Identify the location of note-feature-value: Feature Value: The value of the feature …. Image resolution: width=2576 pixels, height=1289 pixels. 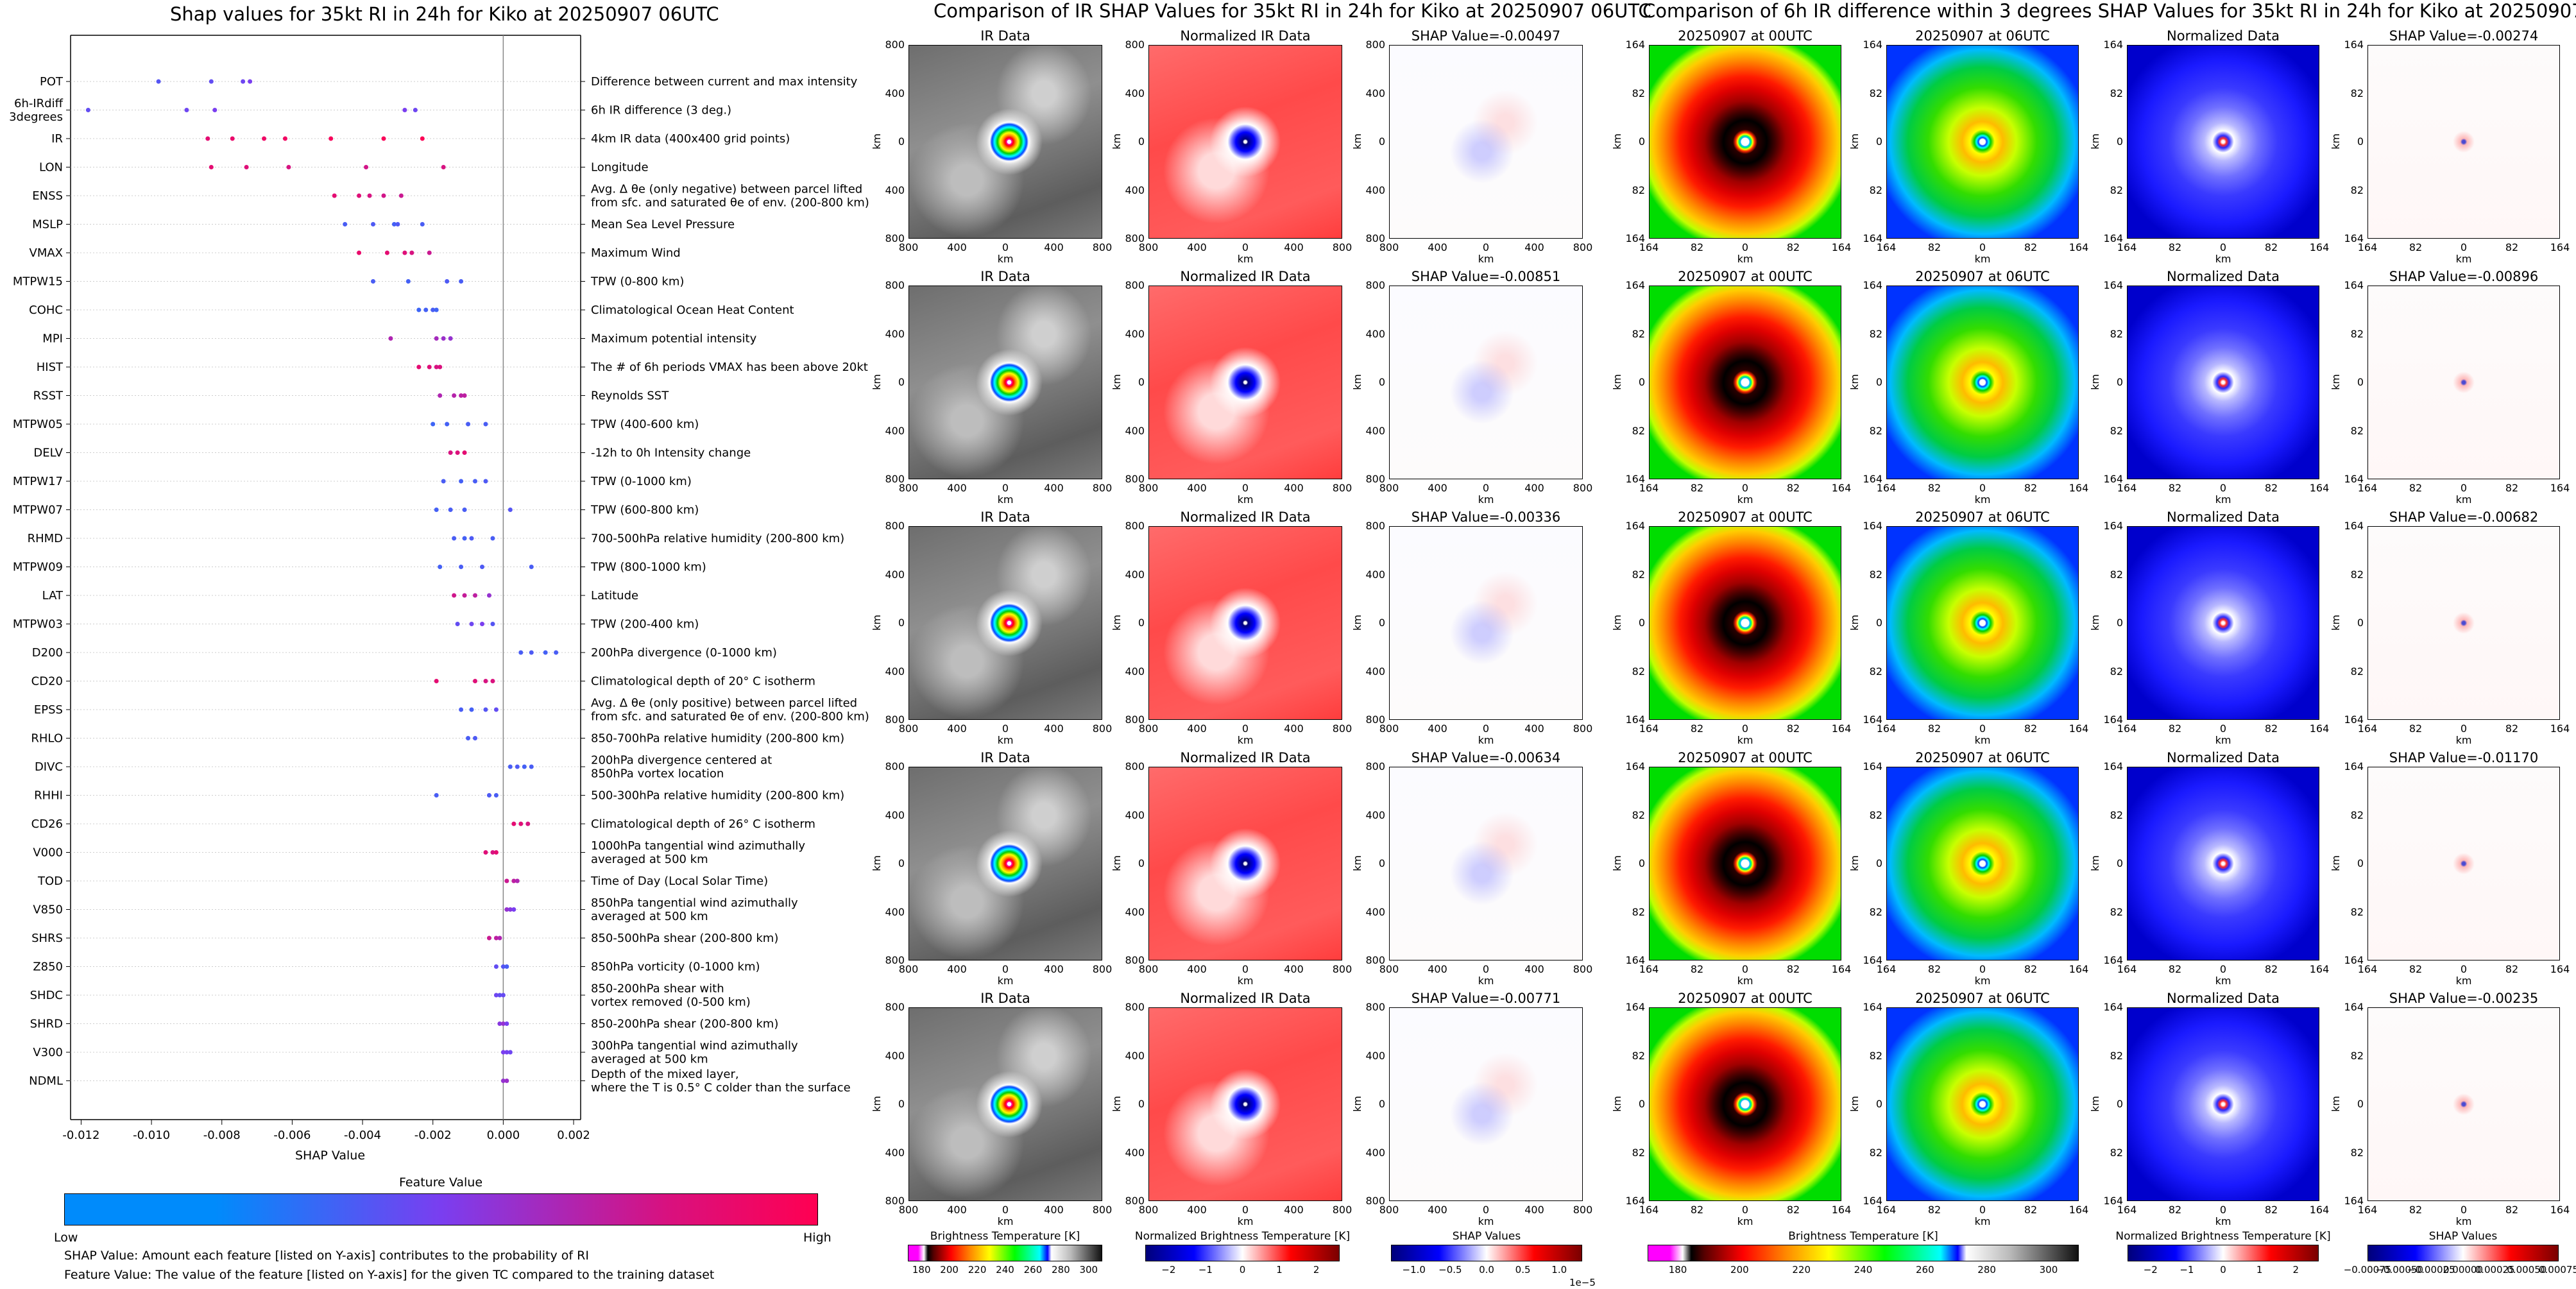
(389, 1275).